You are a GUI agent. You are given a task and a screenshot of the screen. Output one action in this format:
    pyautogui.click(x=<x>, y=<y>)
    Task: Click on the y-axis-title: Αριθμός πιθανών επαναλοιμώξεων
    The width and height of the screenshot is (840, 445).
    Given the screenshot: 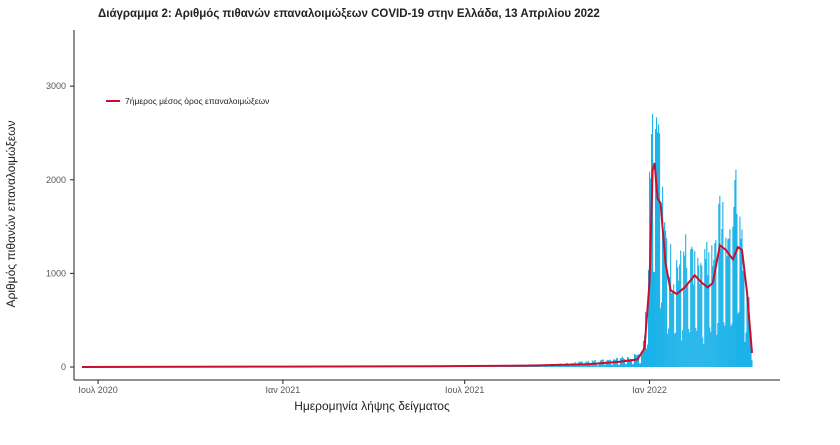 What is the action you would take?
    pyautogui.click(x=11, y=213)
    